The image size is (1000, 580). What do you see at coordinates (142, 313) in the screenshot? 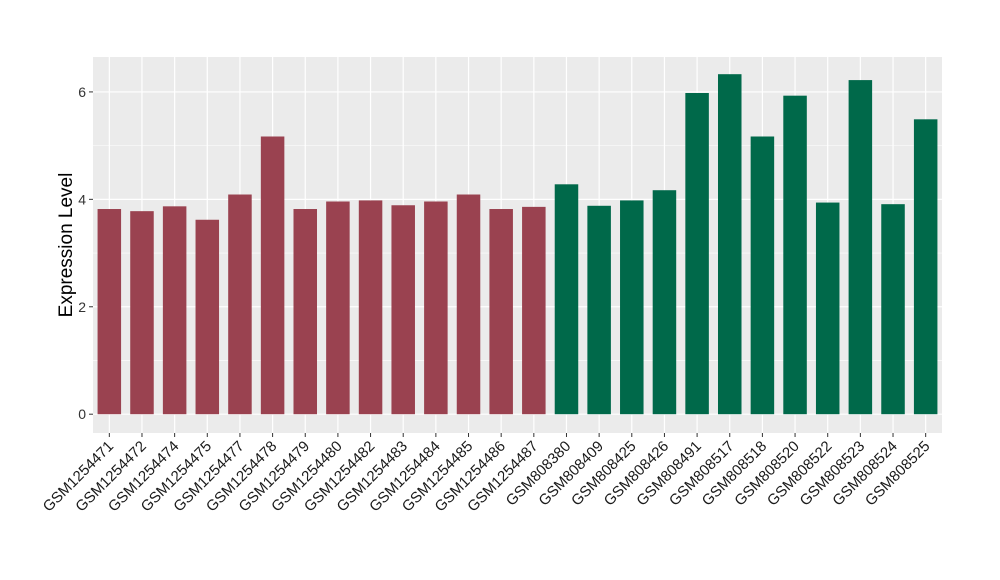
I see `bar-GSM1254472` at bounding box center [142, 313].